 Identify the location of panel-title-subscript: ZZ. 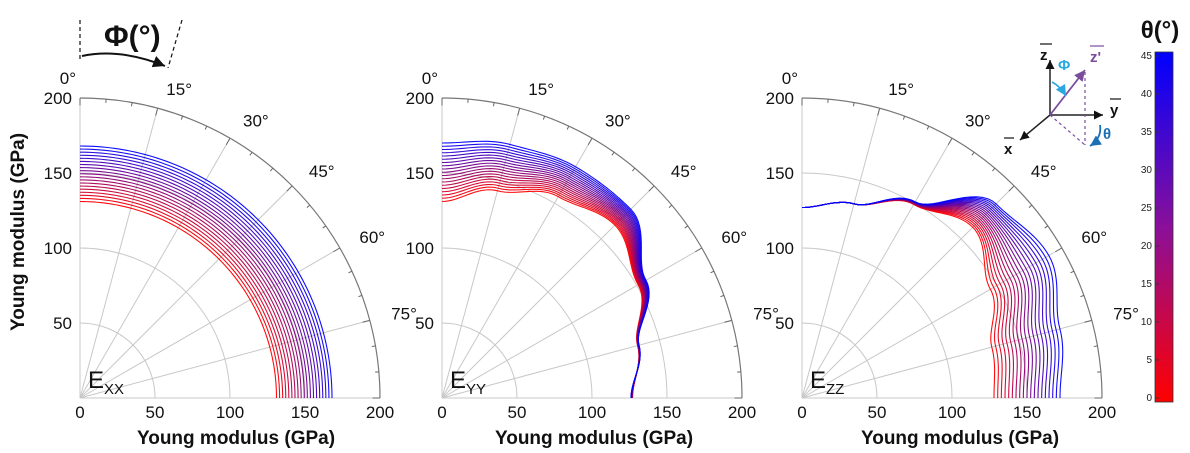
(835, 389).